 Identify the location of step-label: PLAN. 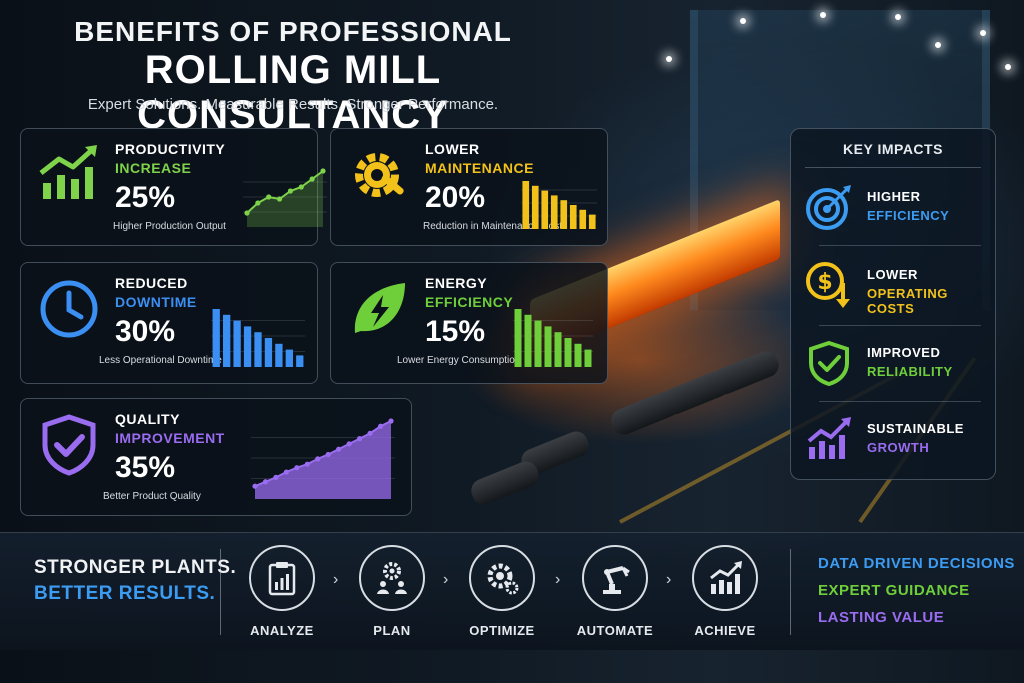
(392, 630).